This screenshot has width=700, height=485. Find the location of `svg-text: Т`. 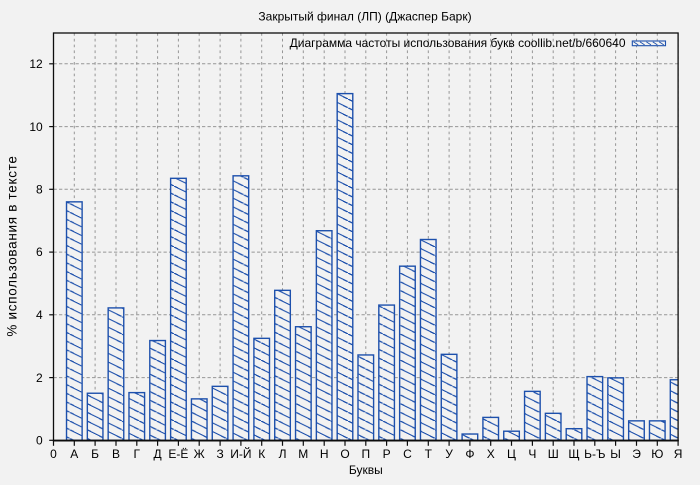

svg-text: Т is located at coordinates (429, 454).